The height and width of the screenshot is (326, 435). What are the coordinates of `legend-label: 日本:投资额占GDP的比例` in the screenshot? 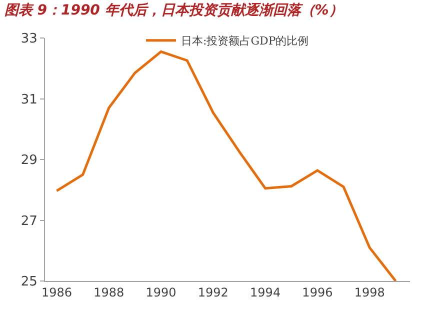 It's located at (245, 41).